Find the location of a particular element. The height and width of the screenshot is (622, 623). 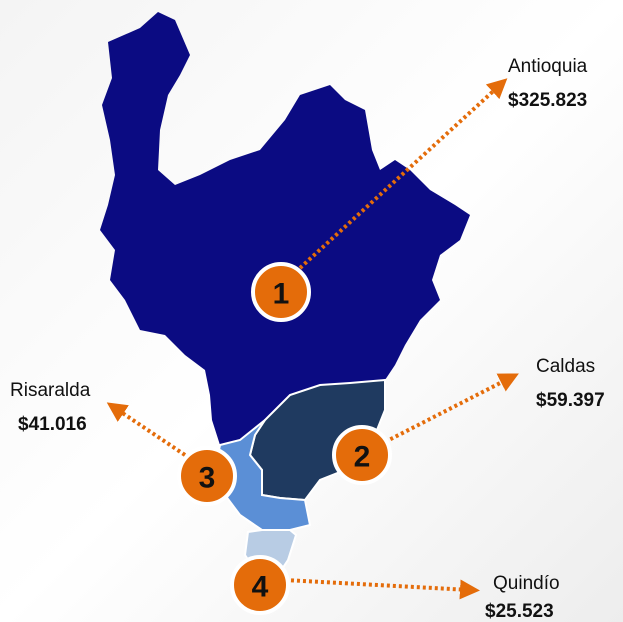

region-name: Caldas is located at coordinates (565, 366).